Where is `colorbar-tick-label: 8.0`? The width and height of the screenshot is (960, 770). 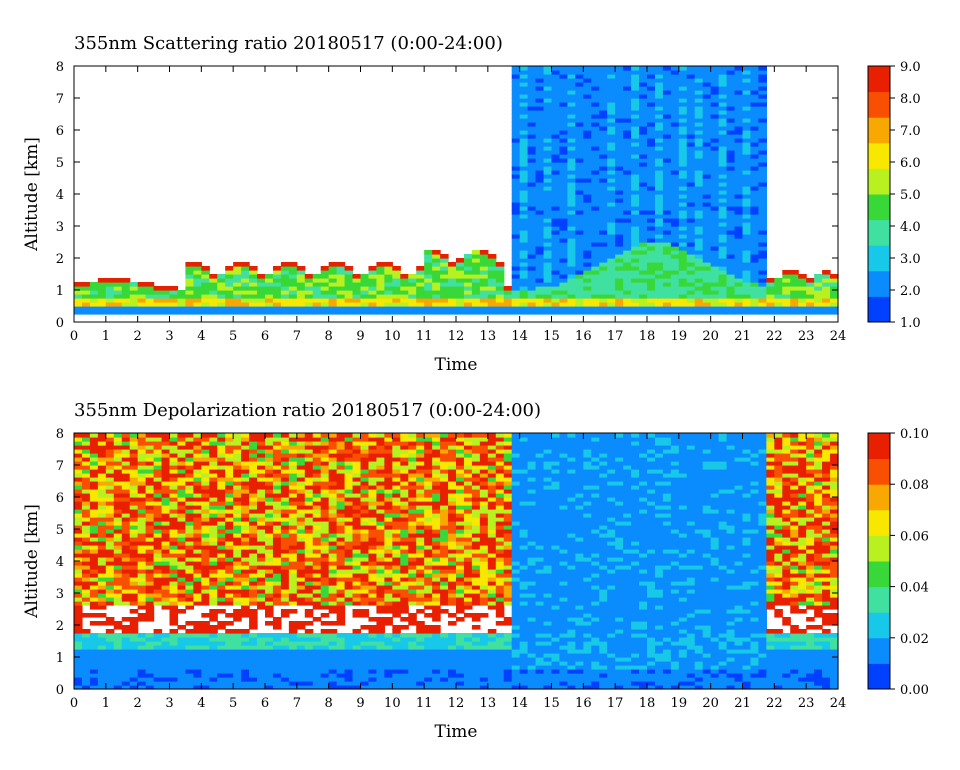 colorbar-tick-label: 8.0 is located at coordinates (910, 99).